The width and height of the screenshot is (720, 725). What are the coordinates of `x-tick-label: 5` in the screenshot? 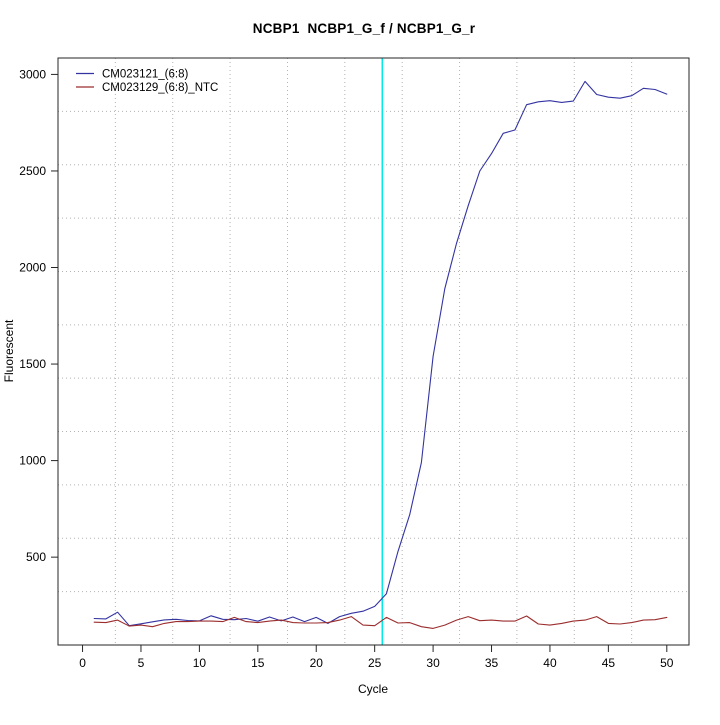 It's located at (141, 663).